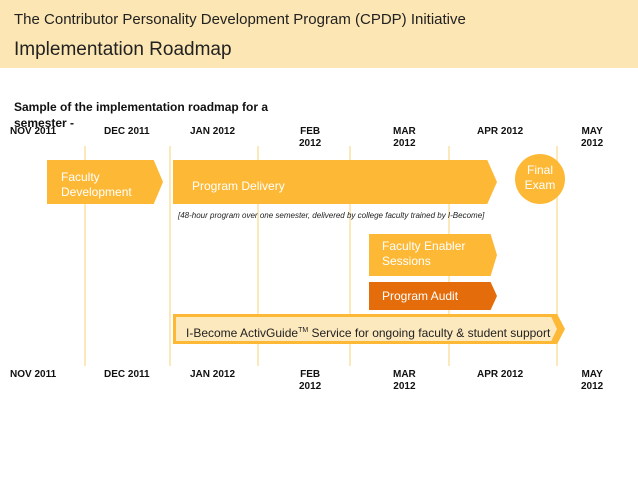 Image resolution: width=638 pixels, height=478 pixels. I want to click on final-exam-circle: Final Exam, so click(540, 179).